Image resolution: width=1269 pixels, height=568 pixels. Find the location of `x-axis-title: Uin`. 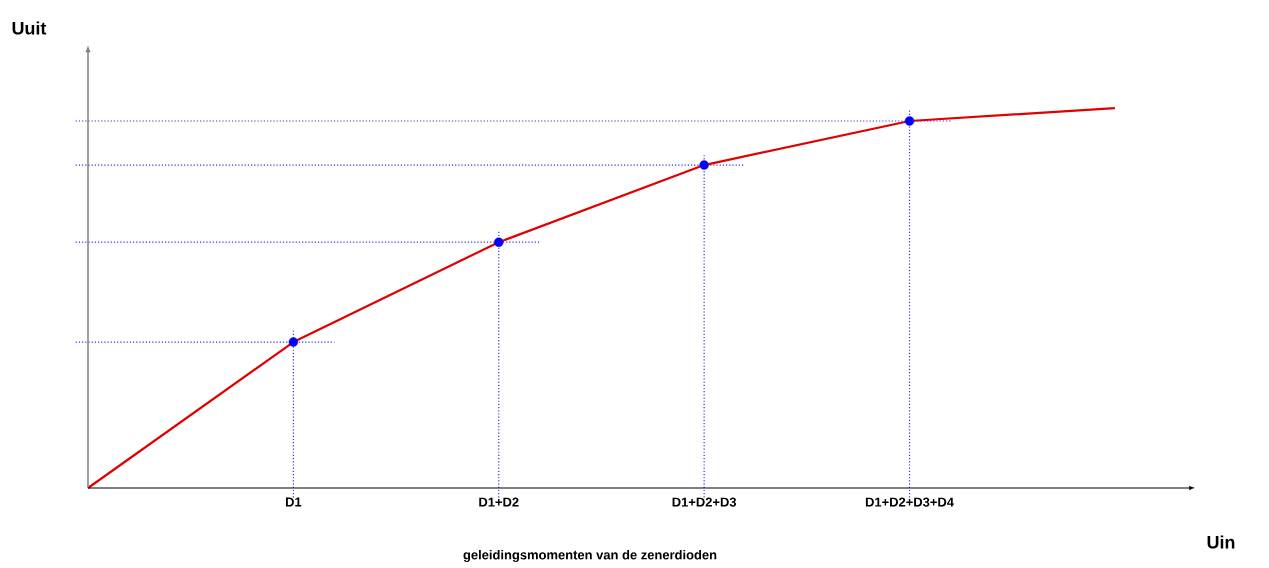

x-axis-title: Uin is located at coordinates (1221, 542).